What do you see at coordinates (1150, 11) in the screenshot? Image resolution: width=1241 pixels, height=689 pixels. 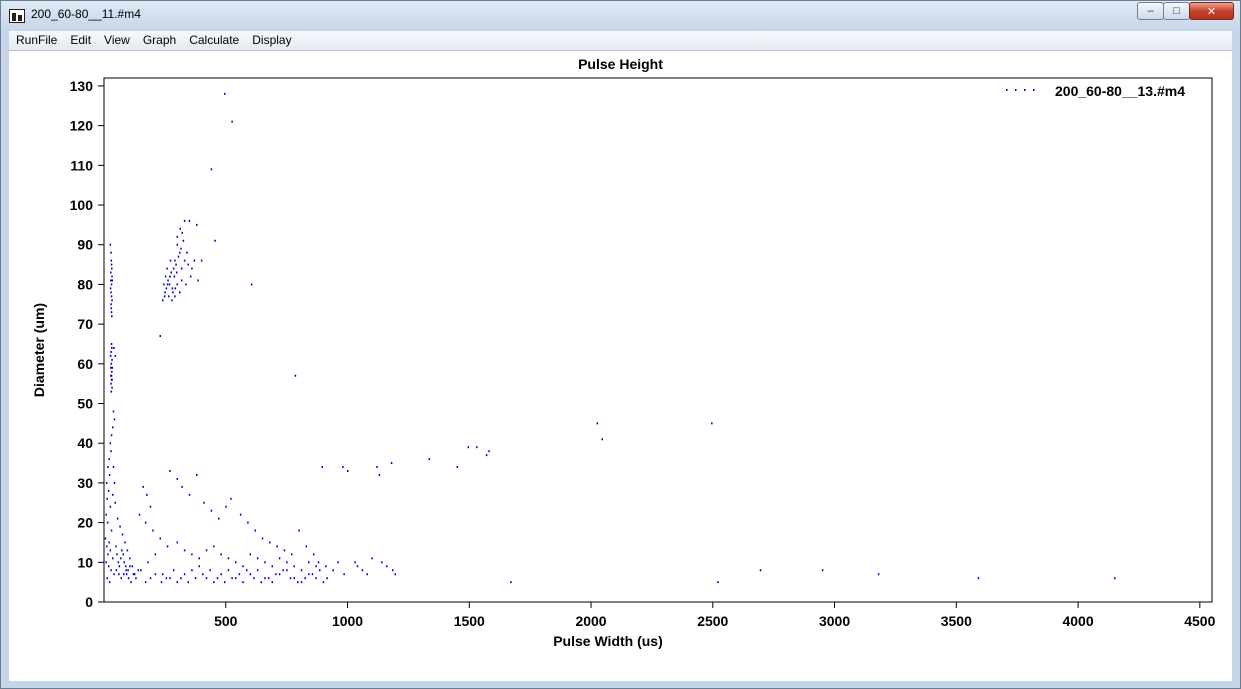 I see `minimize-button: –` at bounding box center [1150, 11].